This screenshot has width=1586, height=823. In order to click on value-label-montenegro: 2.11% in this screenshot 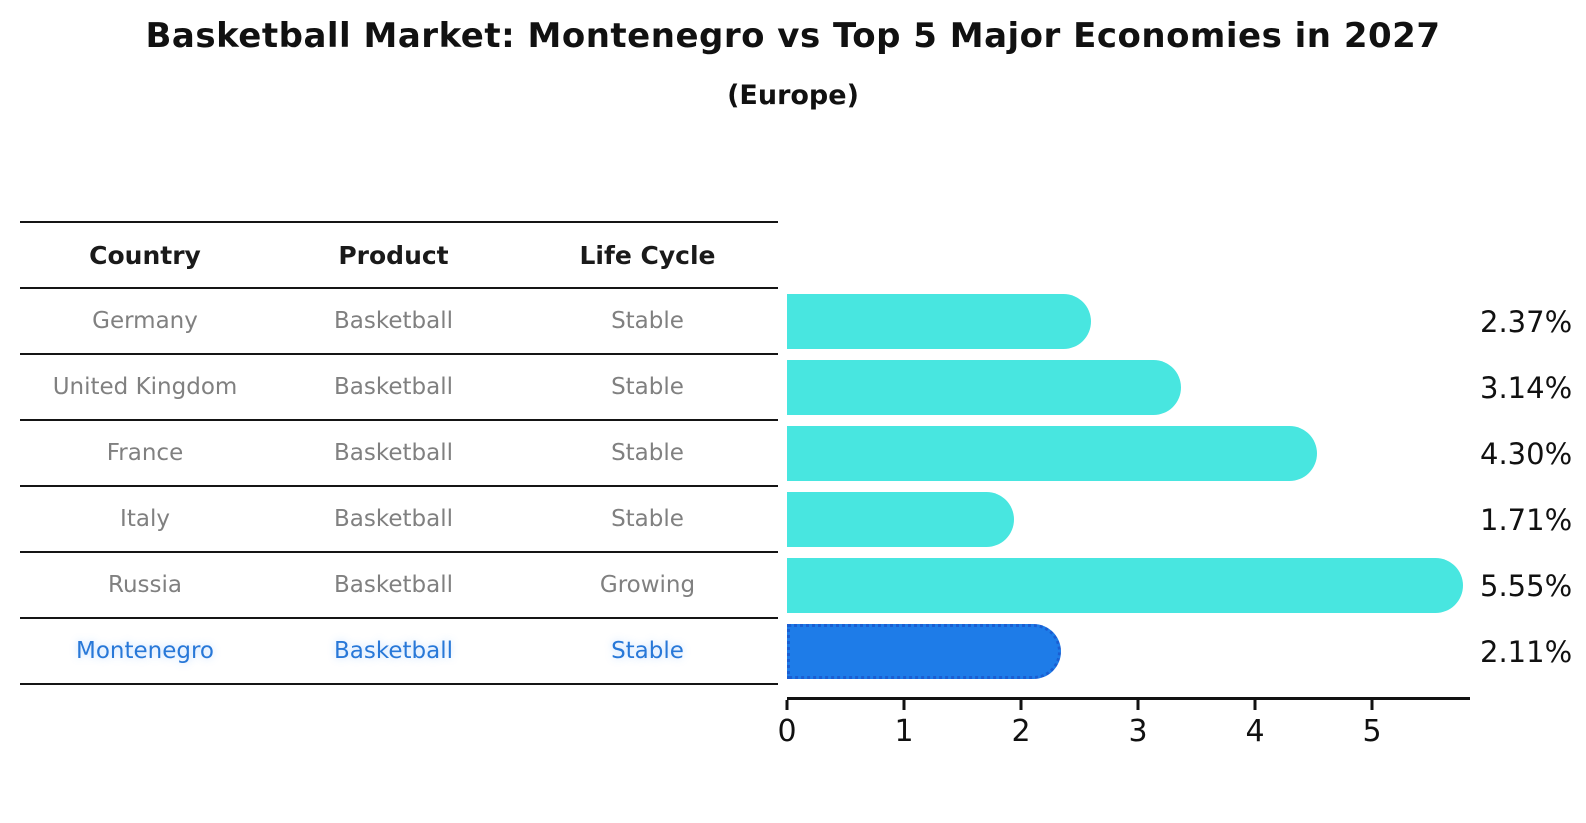, I will do `click(1526, 651)`.